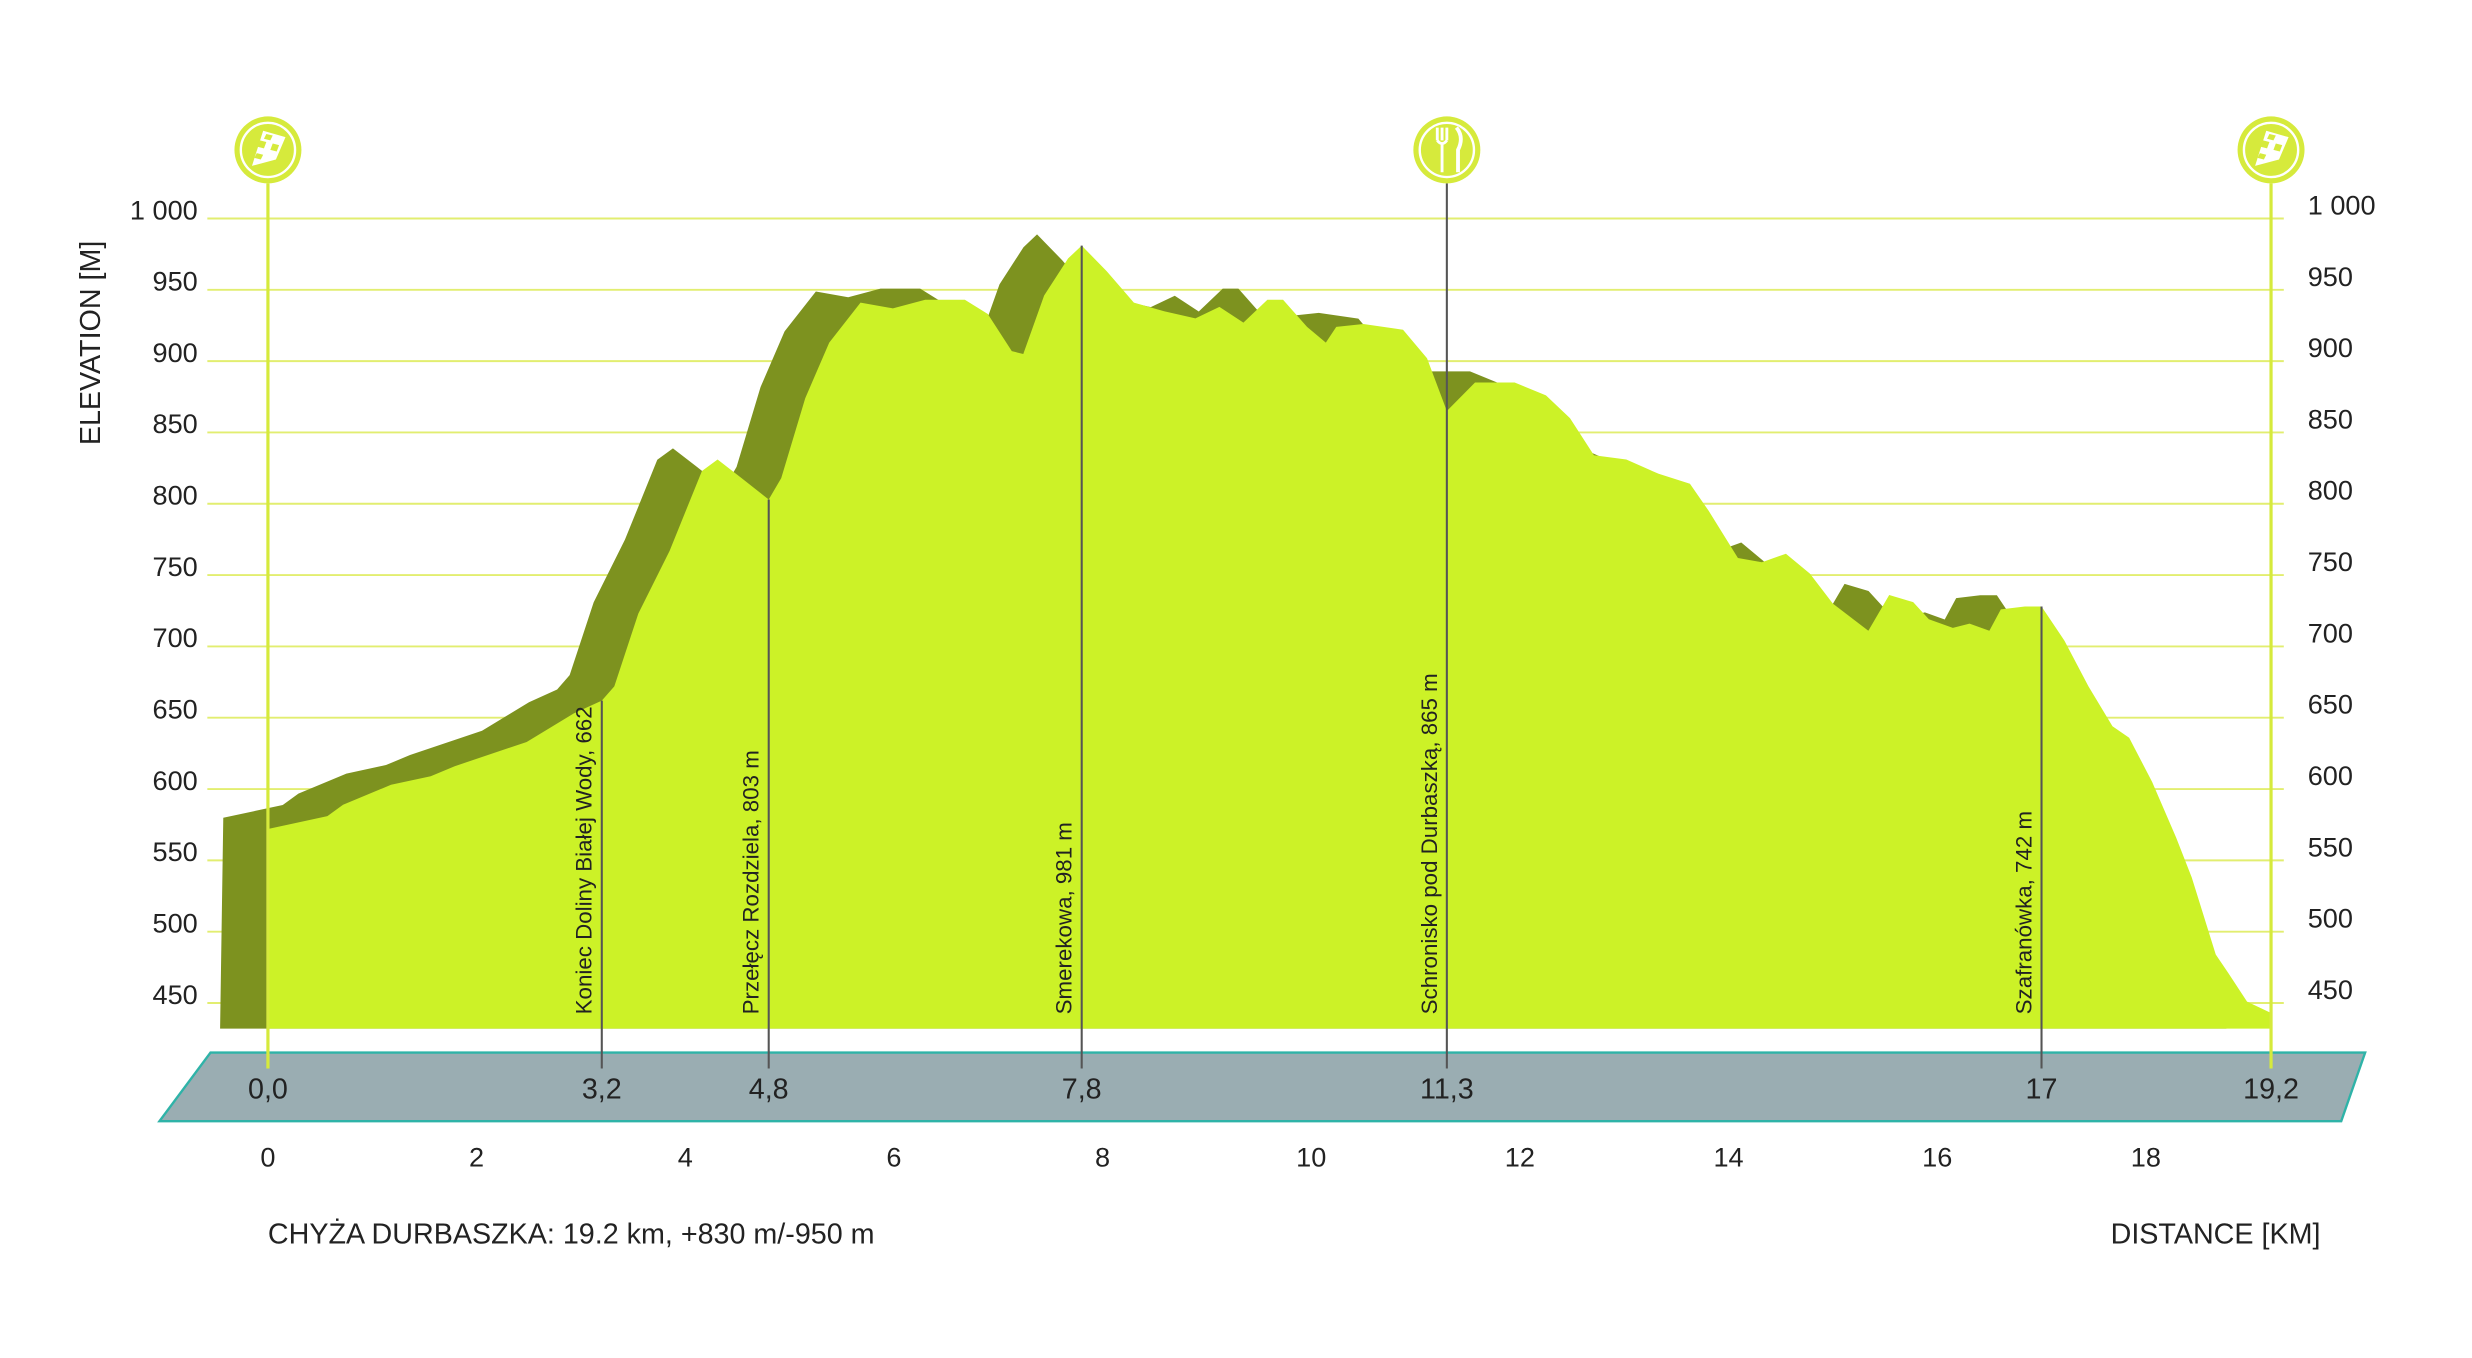 This screenshot has width=2472, height=1358. Describe the element at coordinates (175, 922) in the screenshot. I see `y-tick-label: 500` at that location.